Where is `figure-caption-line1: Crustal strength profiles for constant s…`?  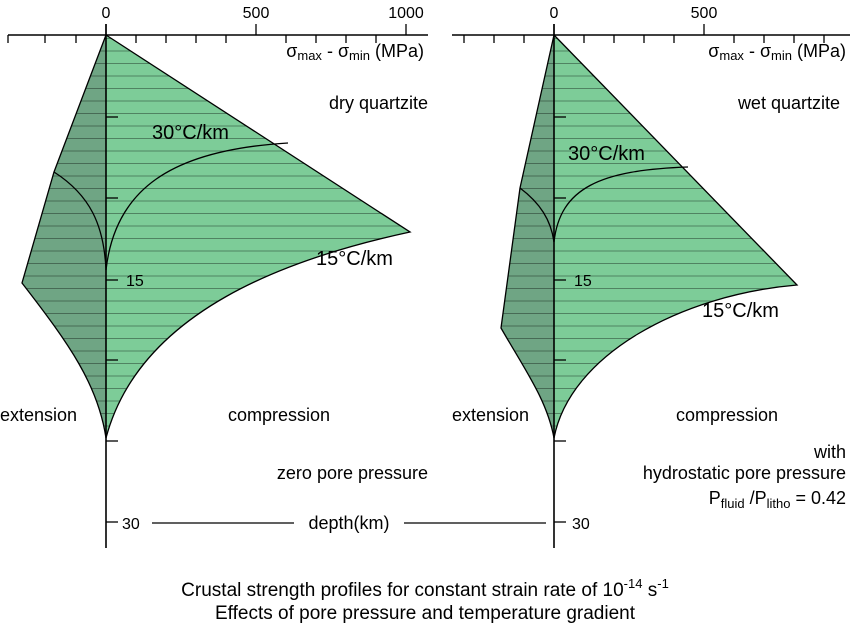
figure-caption-line1: Crustal strength profiles for constant s… is located at coordinates (425, 588).